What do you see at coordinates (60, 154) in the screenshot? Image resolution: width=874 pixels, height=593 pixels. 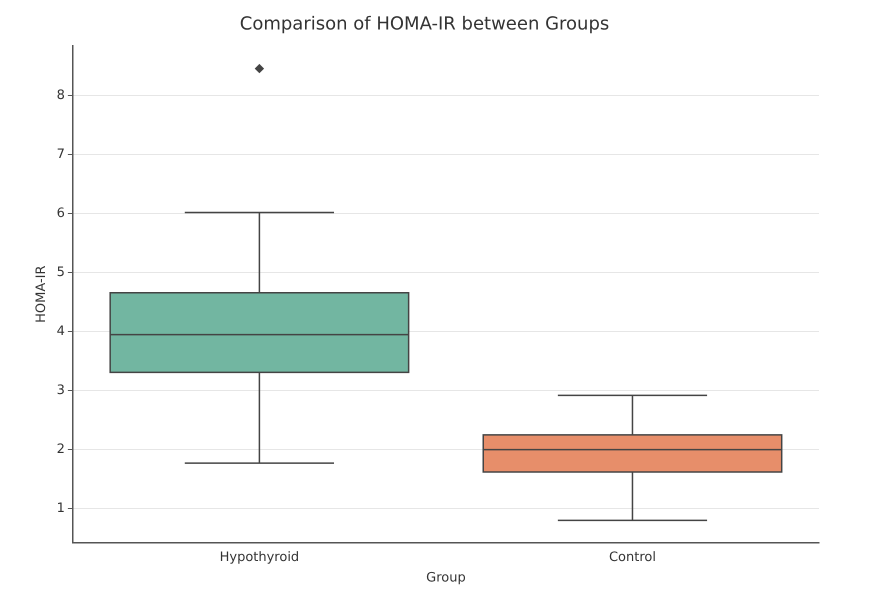 I see `y-tick-label: 7` at bounding box center [60, 154].